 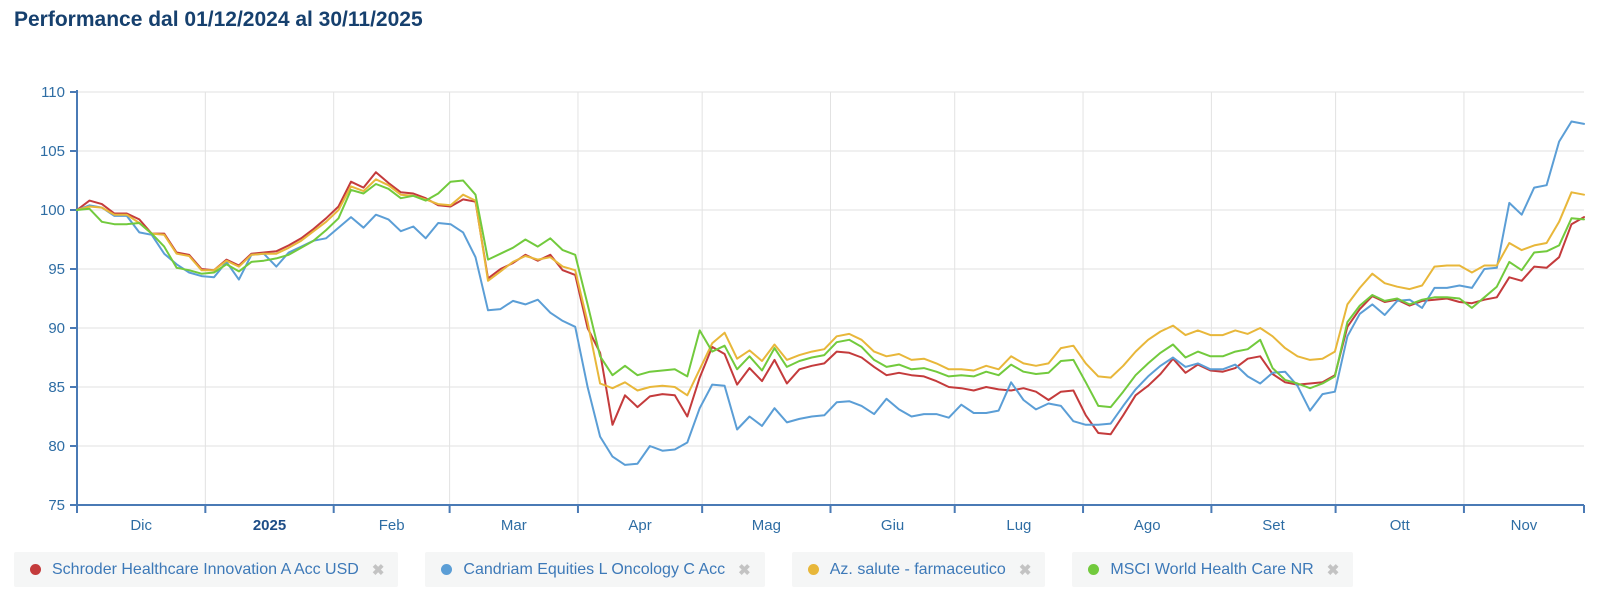 What do you see at coordinates (218, 19) in the screenshot?
I see `page-title: Performance dal 01/12/2024 al 30/11/2025` at bounding box center [218, 19].